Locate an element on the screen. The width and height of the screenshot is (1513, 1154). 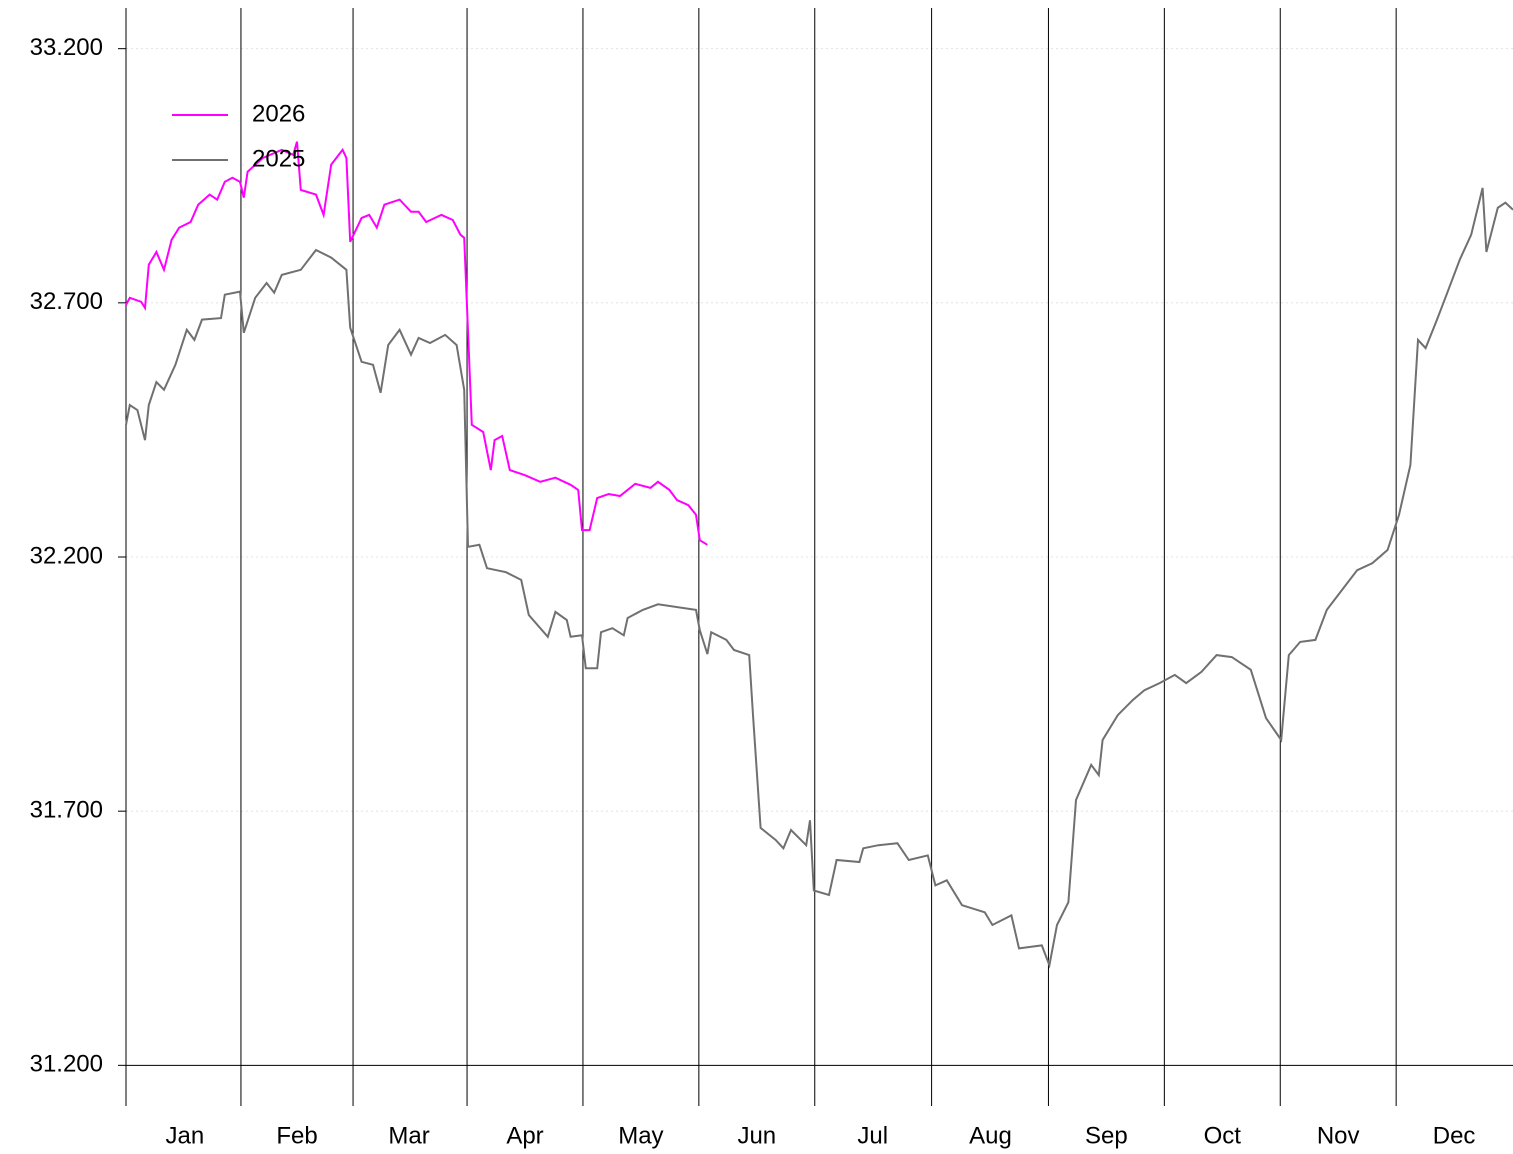
x-tick-label: Sep is located at coordinates (1106, 1135).